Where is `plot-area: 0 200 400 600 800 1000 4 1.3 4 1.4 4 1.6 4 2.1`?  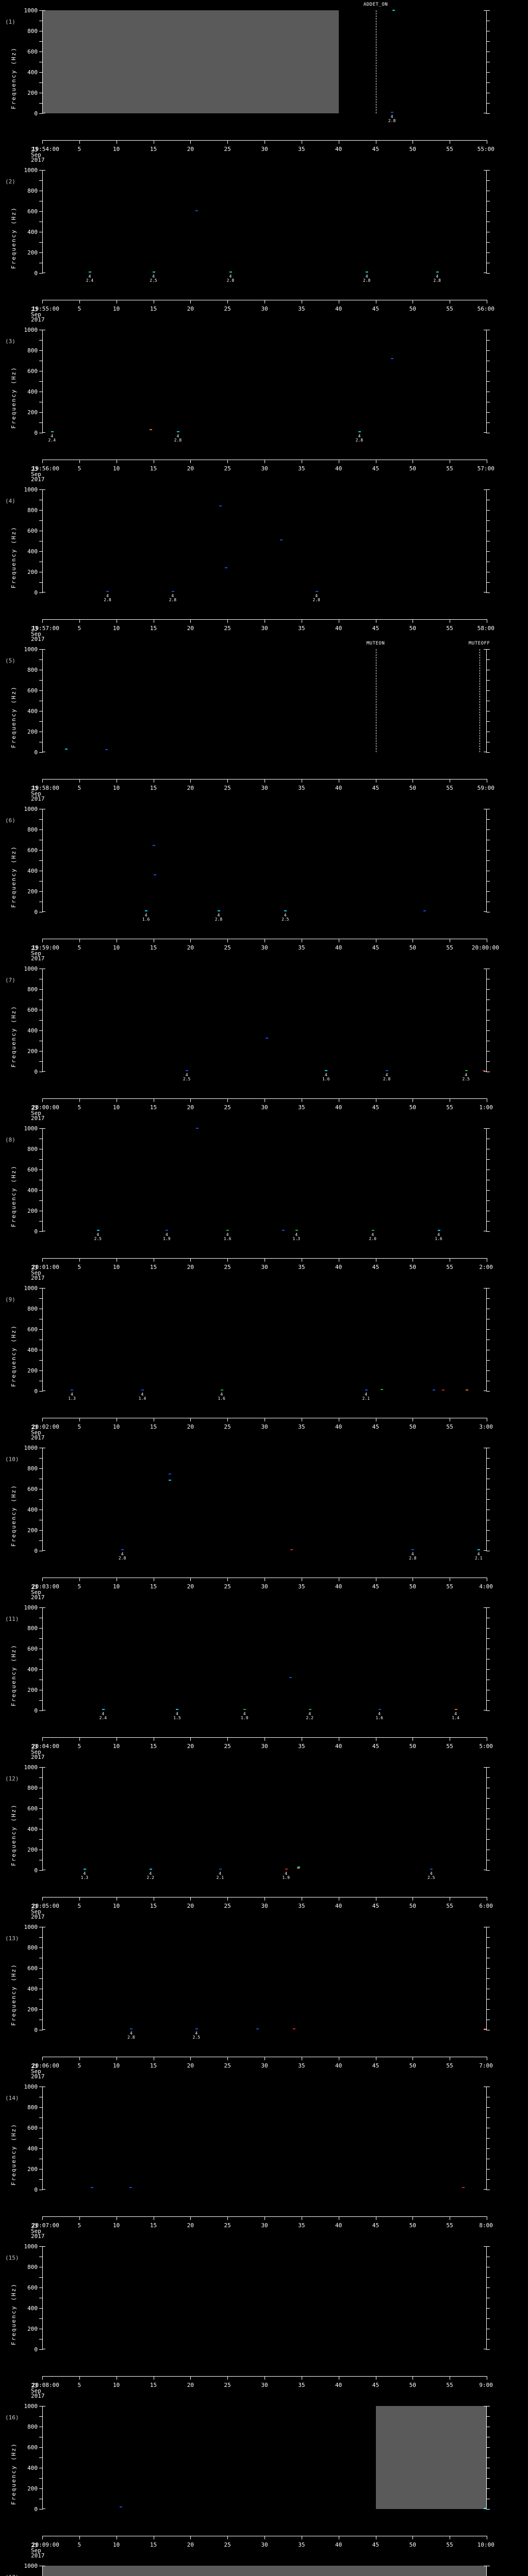
plot-area: 0 200 400 600 800 1000 4 1.3 4 1.4 4 1.6 4 2.1 is located at coordinates (257, 1343).